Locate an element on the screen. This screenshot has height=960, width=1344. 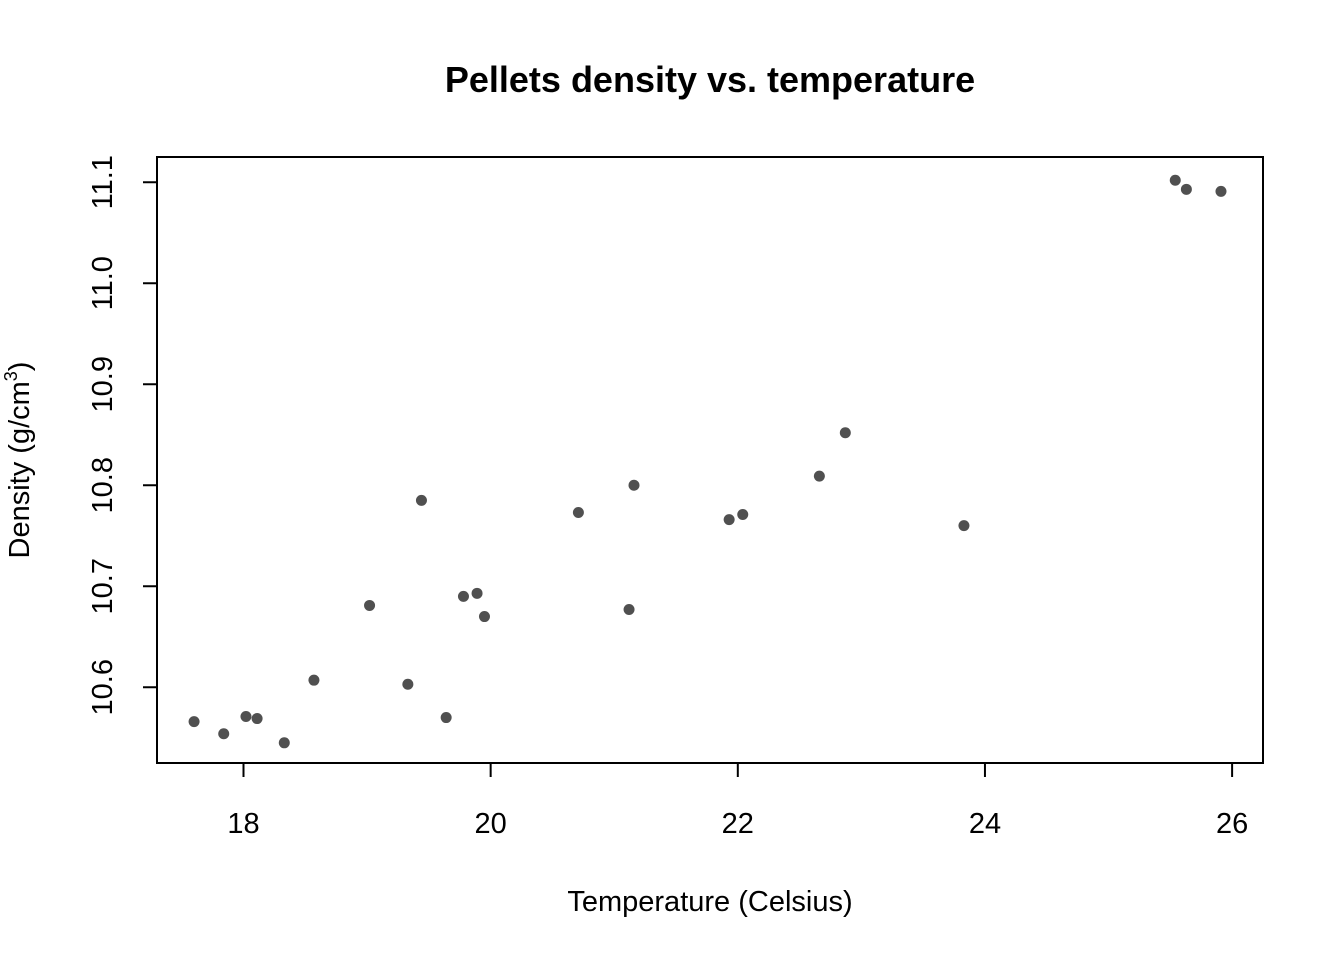
x-tick-label: 20 is located at coordinates (491, 824).